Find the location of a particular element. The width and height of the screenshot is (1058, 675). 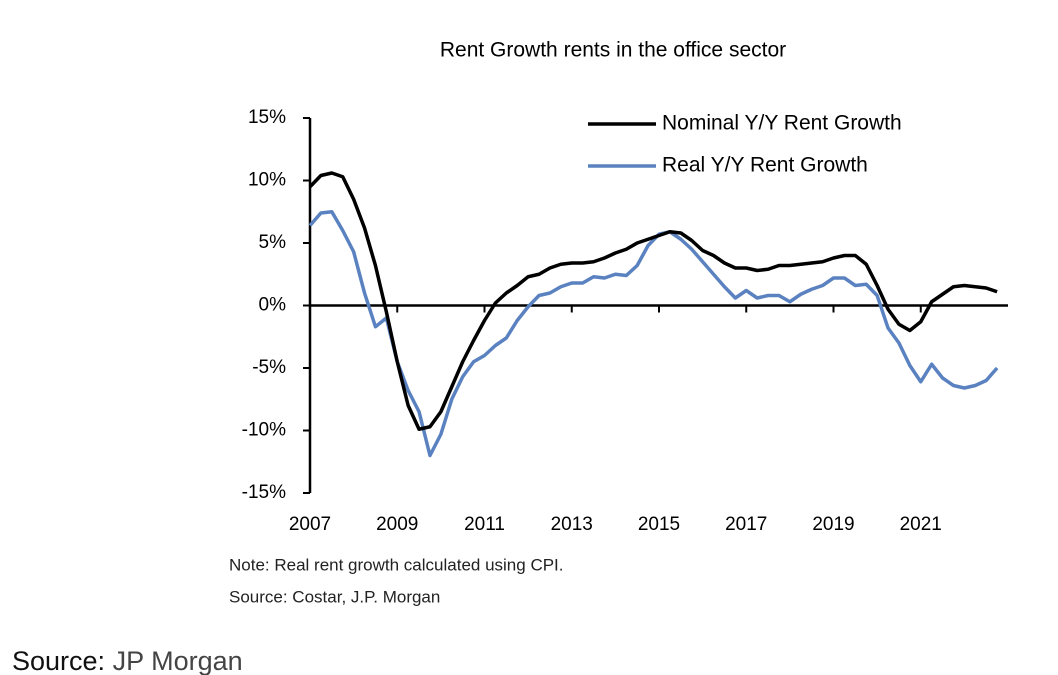

x-tick-label: 2013 is located at coordinates (572, 524).